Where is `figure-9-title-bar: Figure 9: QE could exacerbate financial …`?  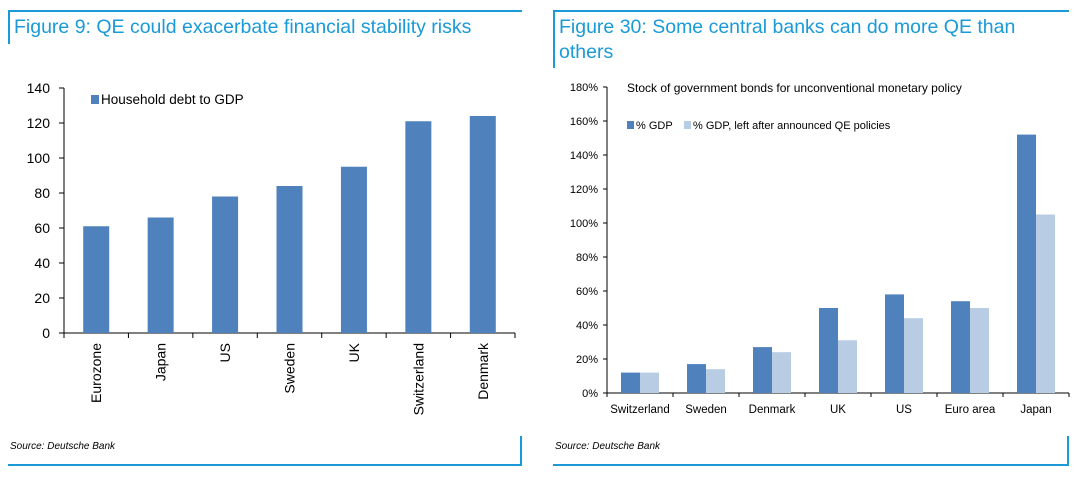
figure-9-title-bar: Figure 9: QE could exacerbate financial … is located at coordinates (265, 27).